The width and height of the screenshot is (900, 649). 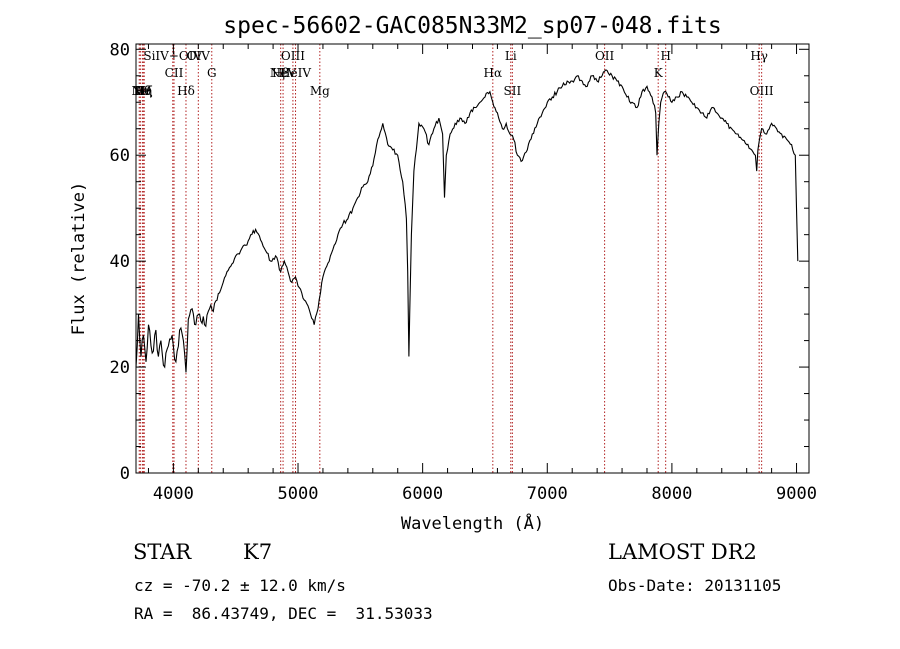 I want to click on reference-line-label: NeV, so click(x=283, y=73).